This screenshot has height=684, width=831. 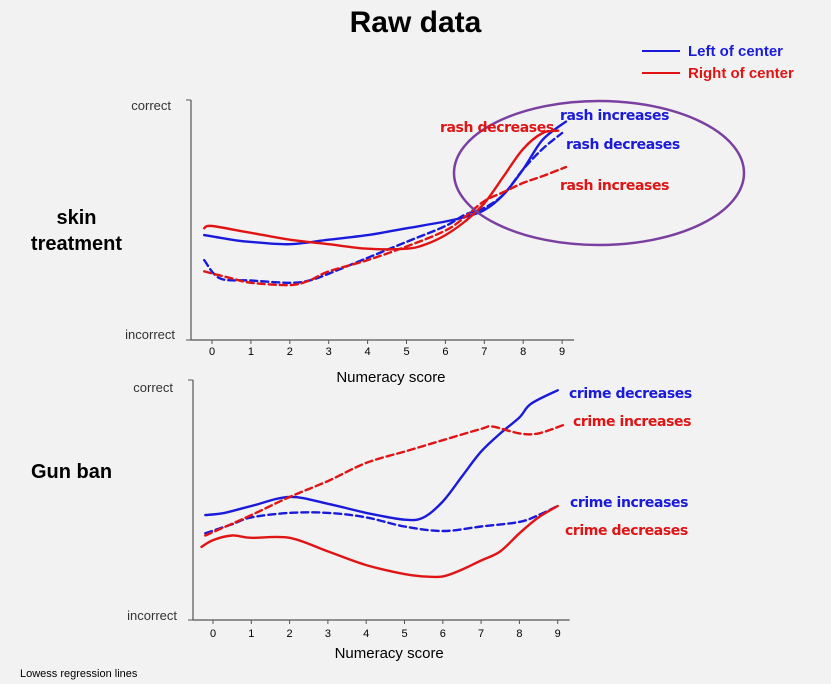 What do you see at coordinates (71, 472) in the screenshot?
I see `row-label-gun-ban: Gun ban` at bounding box center [71, 472].